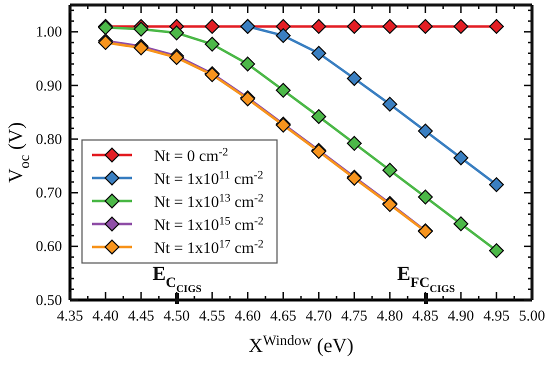 This screenshot has height=368, width=550. Describe the element at coordinates (176, 316) in the screenshot. I see `x-tick-label: 4.50` at that location.